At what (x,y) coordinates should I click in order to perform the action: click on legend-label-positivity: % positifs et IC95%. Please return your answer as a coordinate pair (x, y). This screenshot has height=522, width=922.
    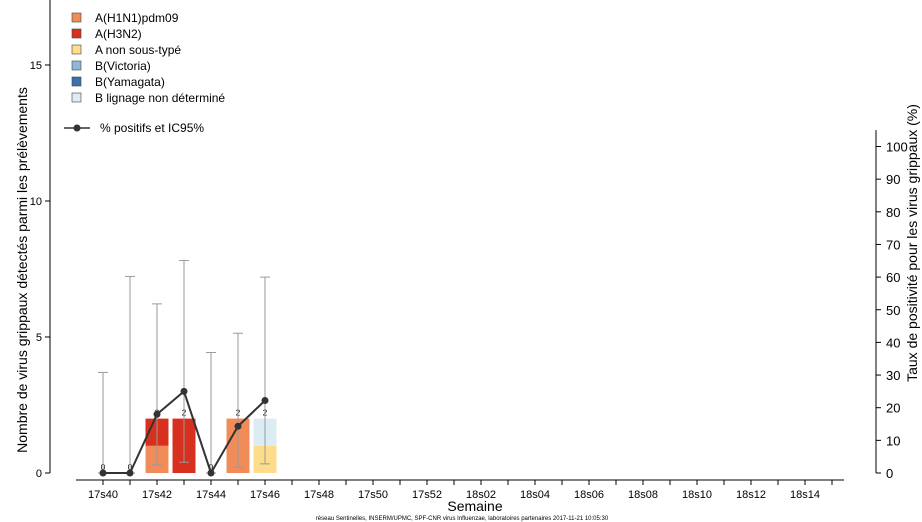
    Looking at the image, I should click on (152, 128).